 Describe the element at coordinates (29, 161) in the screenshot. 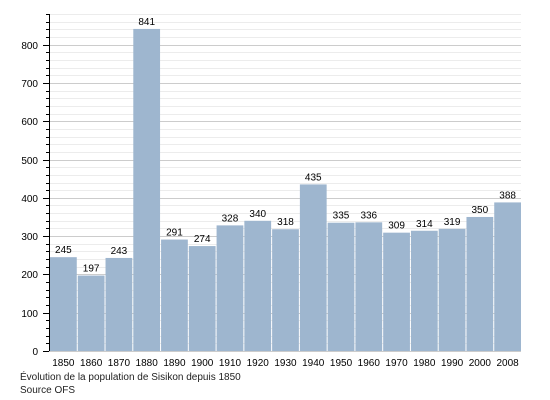

I see `y-tick-label: 500` at that location.